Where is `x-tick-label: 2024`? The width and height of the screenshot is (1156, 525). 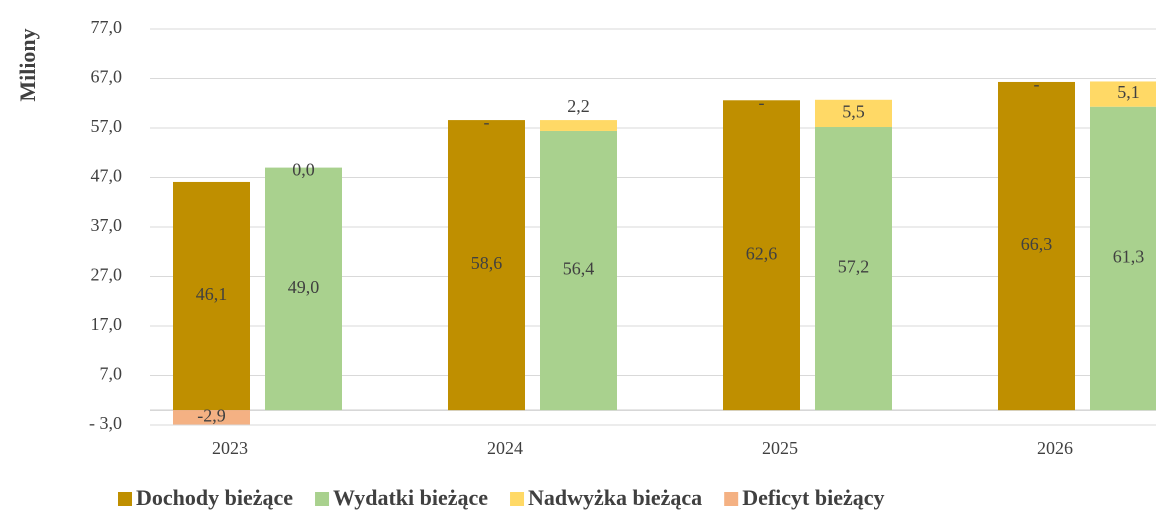 x-tick-label: 2024 is located at coordinates (505, 448).